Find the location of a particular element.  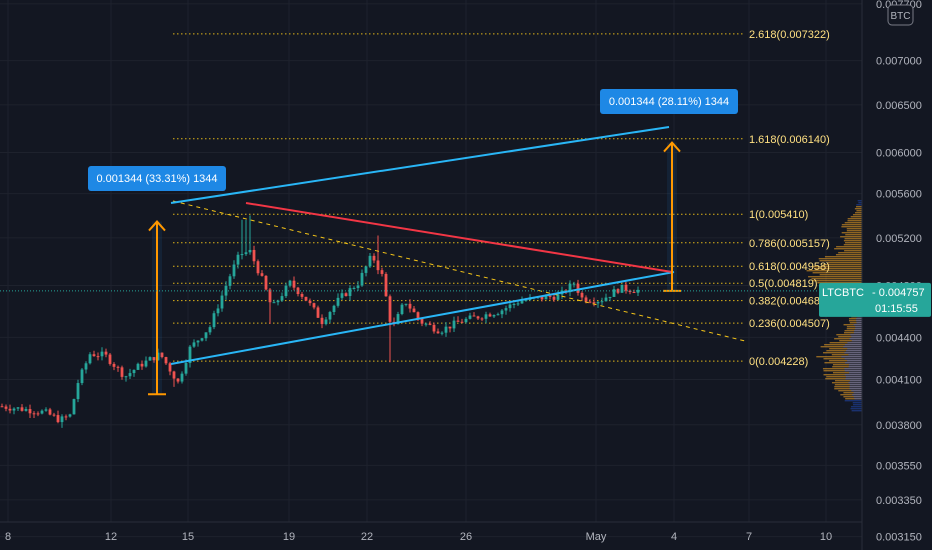

symbol-price-tag: LTCBTC - 0.004757 01:15:55 is located at coordinates (465, 299).